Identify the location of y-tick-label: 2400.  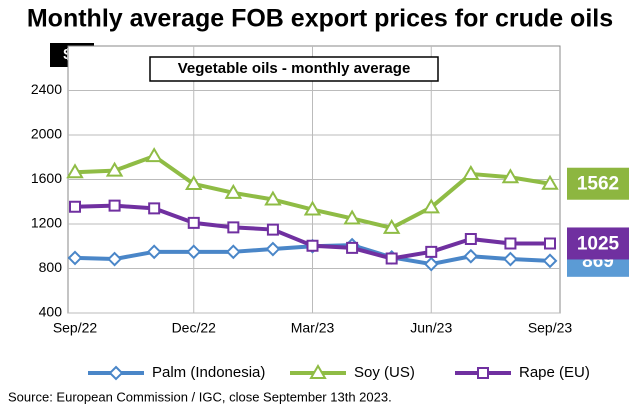
(46, 89).